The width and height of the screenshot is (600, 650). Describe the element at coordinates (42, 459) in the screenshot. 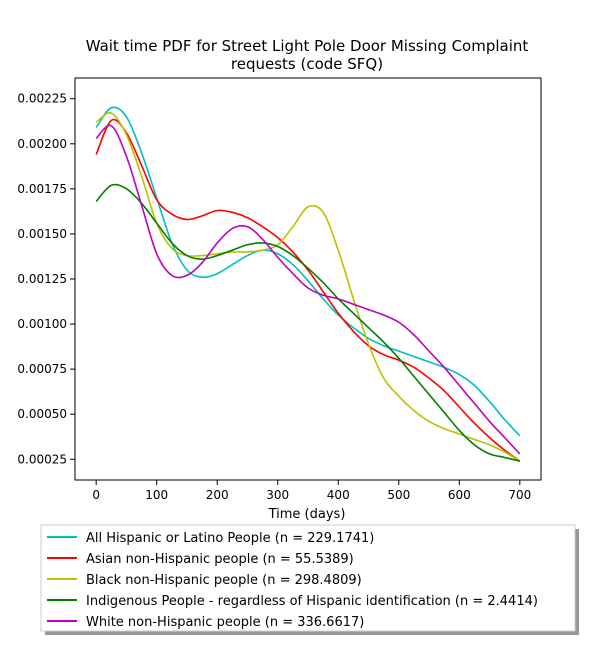

I see `y-tick-label: 0.00025` at that location.